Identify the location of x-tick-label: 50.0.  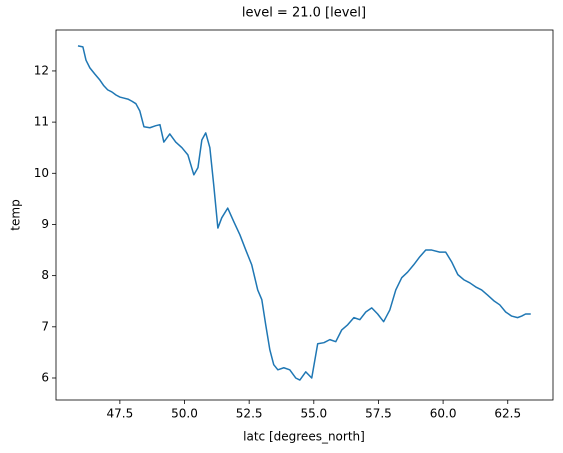
(184, 414).